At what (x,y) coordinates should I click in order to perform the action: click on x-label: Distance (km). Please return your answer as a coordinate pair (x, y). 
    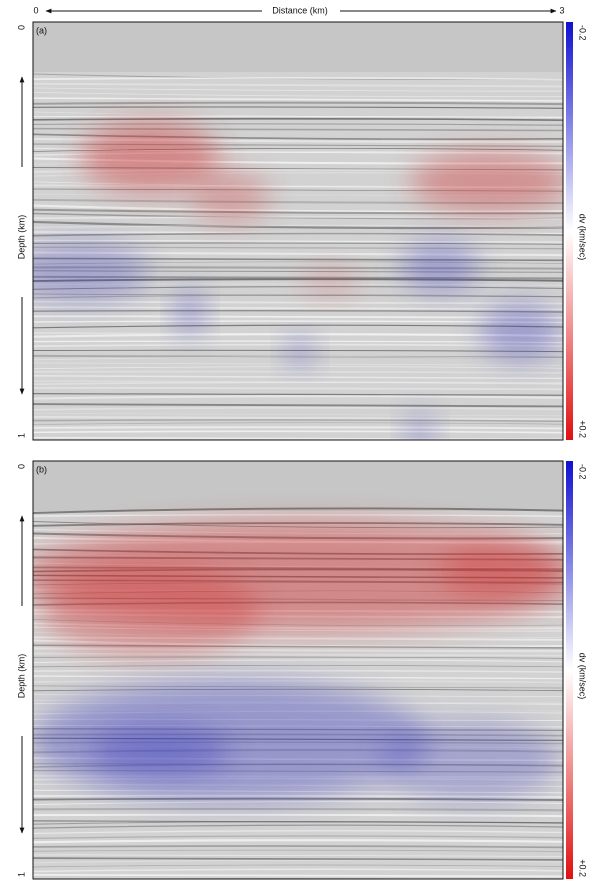
    Looking at the image, I should click on (300, 10).